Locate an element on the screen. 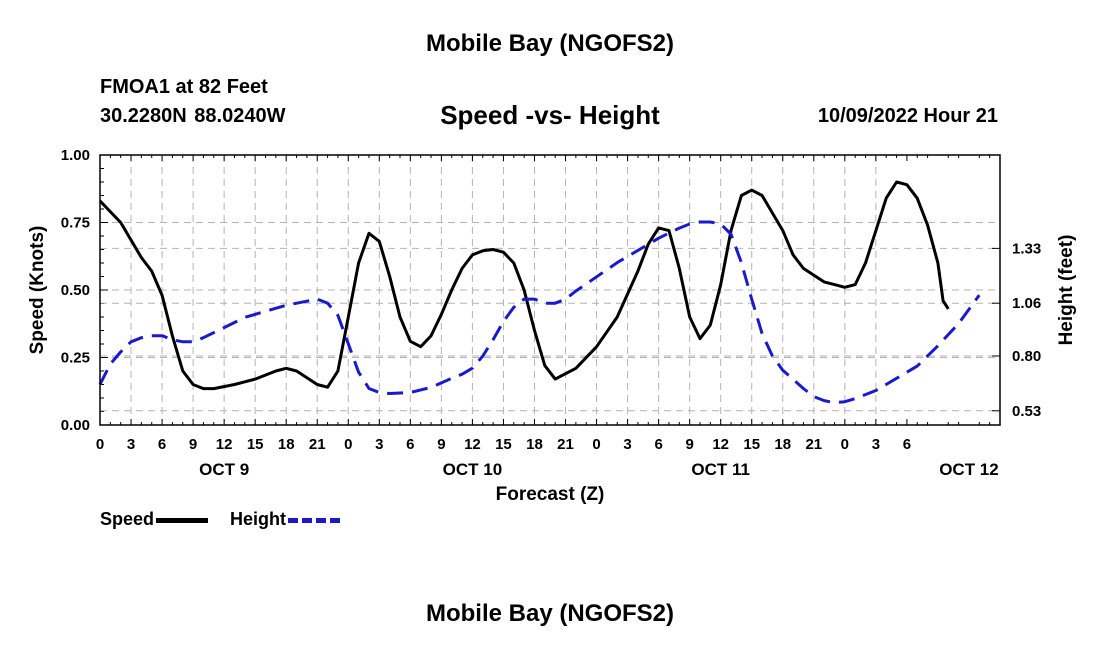 This screenshot has width=1100, height=650. station-label: FMOA1 at 82 Feet is located at coordinates (184, 87).